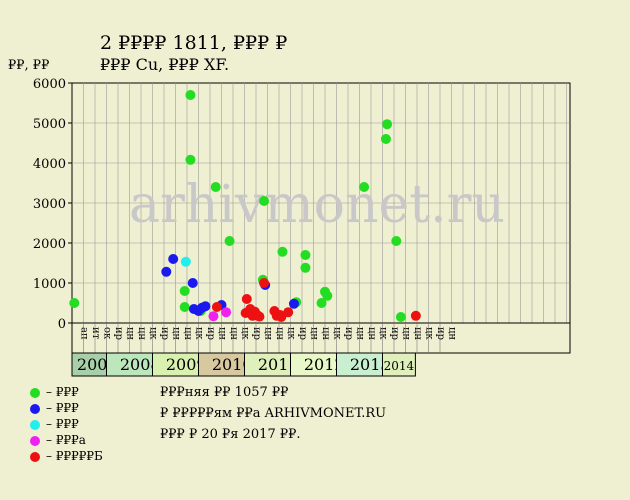 The image size is (630, 500). Describe the element at coordinates (49, 244) in the screenshot. I see `y-tick-label: 2000` at that location.